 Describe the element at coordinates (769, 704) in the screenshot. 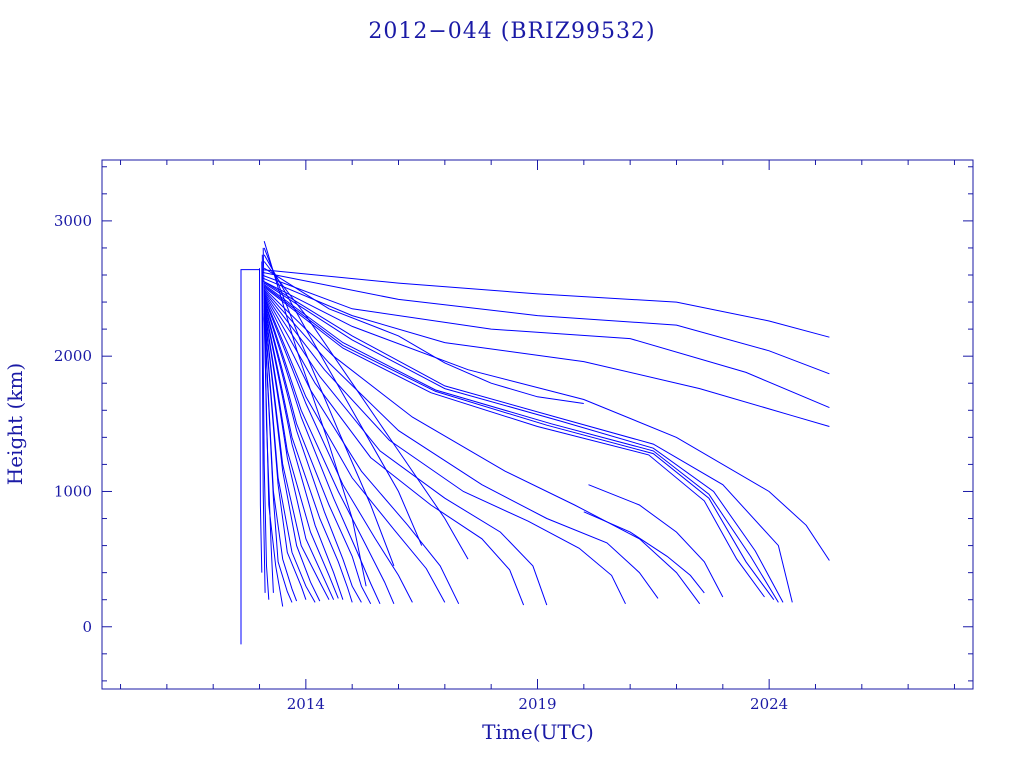

I see `x-tick-label: 2024` at that location.